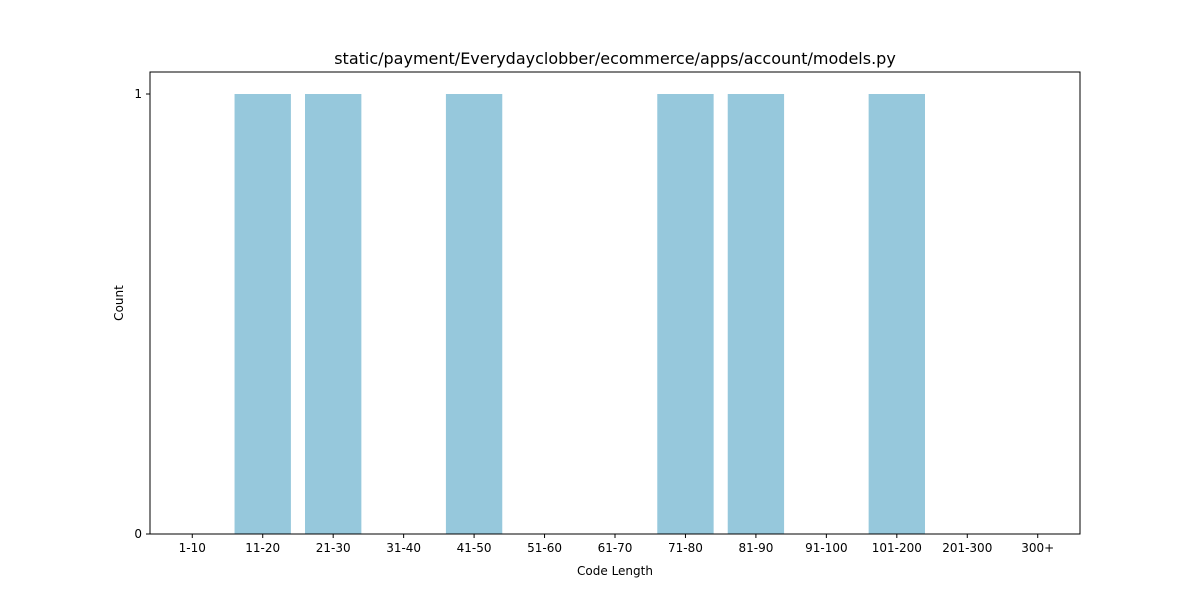 The image size is (1200, 600). What do you see at coordinates (897, 548) in the screenshot?
I see `x-tick-label: 101-200` at bounding box center [897, 548].